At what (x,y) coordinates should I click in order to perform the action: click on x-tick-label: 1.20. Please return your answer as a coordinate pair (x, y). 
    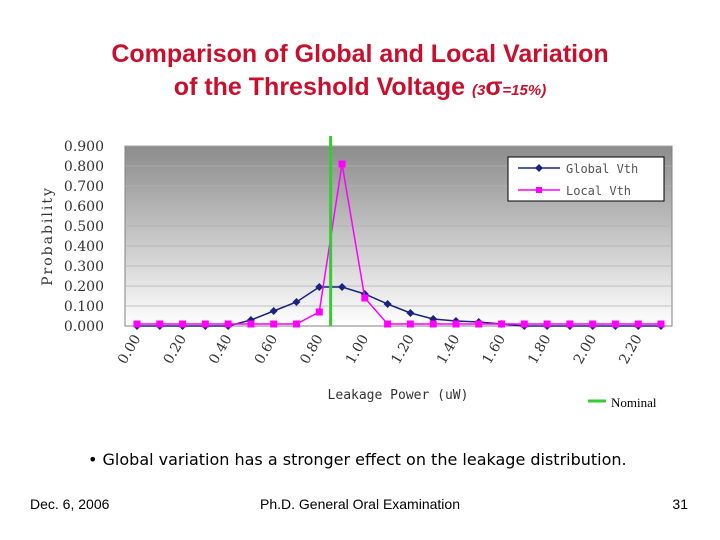
    Looking at the image, I should click on (402, 349).